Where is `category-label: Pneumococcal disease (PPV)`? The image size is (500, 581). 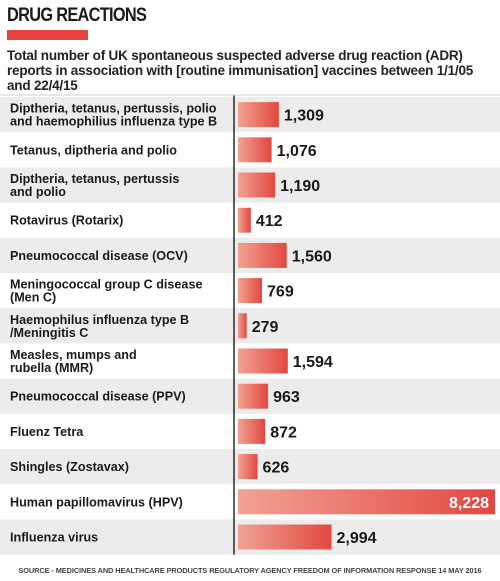 category-label: Pneumococcal disease (PPV) is located at coordinates (98, 397).